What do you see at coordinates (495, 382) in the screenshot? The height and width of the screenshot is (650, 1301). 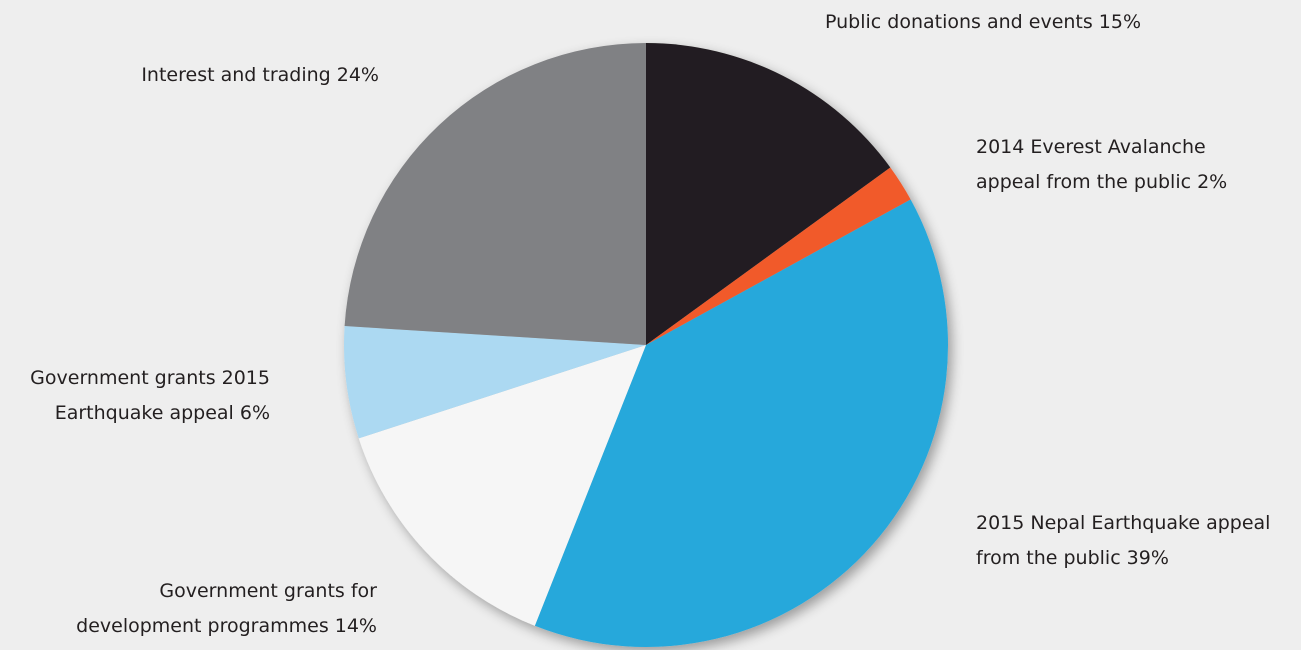 I see `slice-government-grants-earthquake` at bounding box center [495, 382].